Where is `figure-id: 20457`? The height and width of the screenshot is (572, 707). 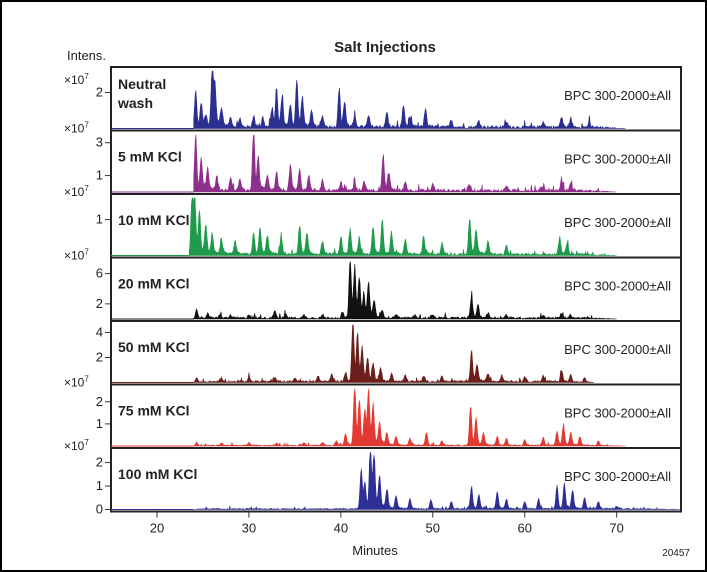 figure-id: 20457 is located at coordinates (676, 553).